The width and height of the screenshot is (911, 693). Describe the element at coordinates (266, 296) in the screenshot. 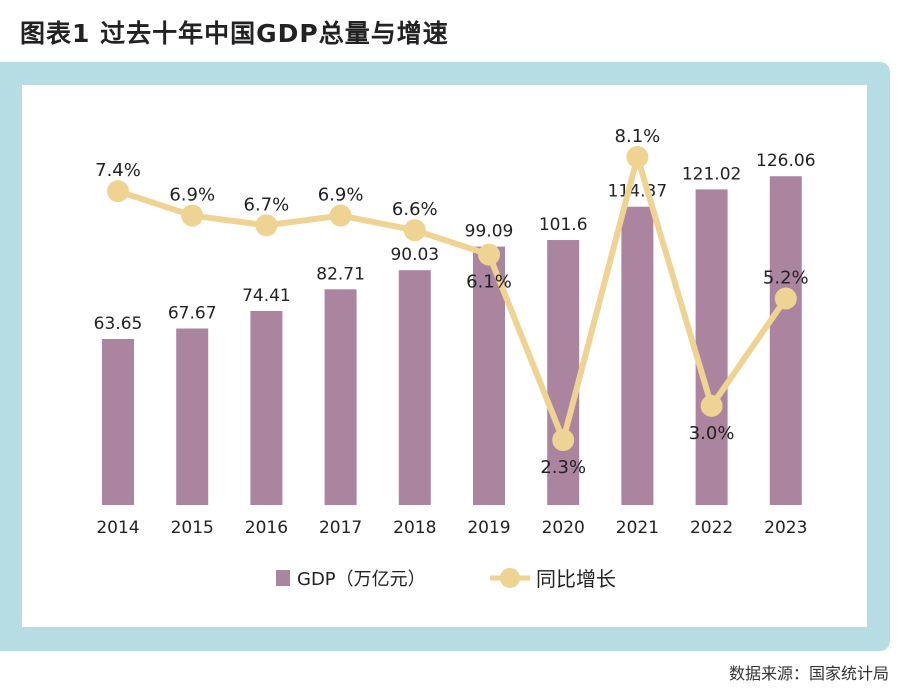

I see `gdp-bar-label: 74.41` at that location.